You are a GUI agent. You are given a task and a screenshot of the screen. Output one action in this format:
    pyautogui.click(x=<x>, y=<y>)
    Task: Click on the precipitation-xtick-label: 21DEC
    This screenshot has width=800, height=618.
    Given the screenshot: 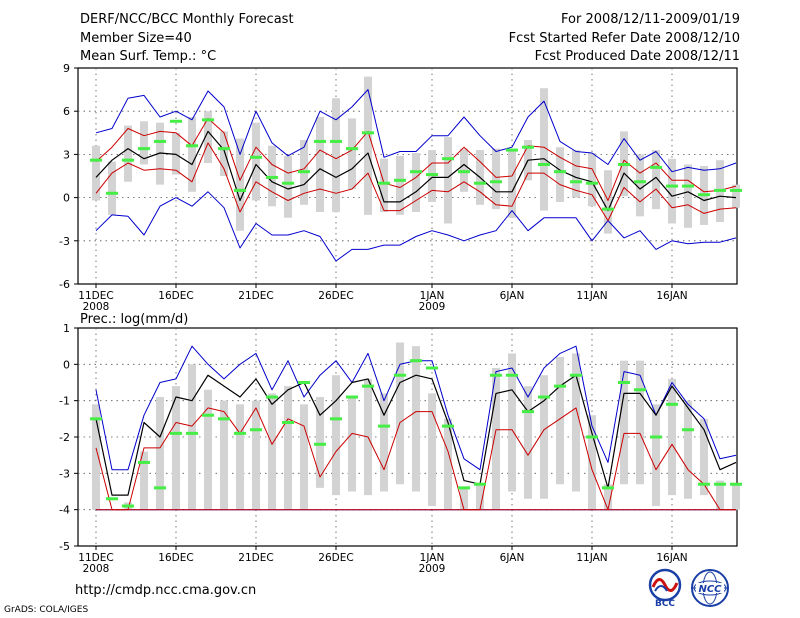 What is the action you would take?
    pyautogui.click(x=255, y=558)
    